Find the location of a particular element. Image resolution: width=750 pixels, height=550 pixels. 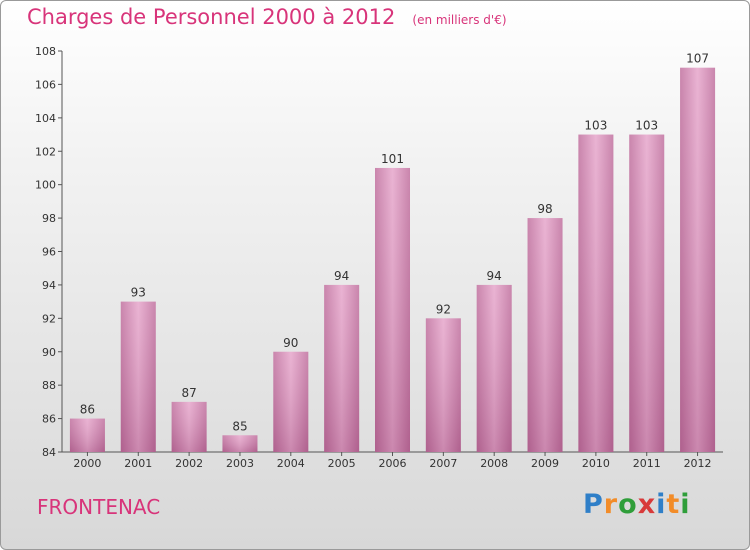

x-tick-label: 2003 is located at coordinates (240, 463).